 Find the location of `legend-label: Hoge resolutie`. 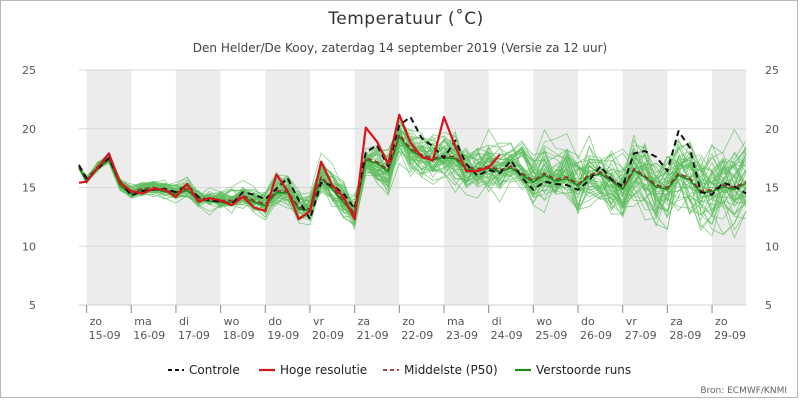

legend-label: Hoge resolutie is located at coordinates (323, 370).